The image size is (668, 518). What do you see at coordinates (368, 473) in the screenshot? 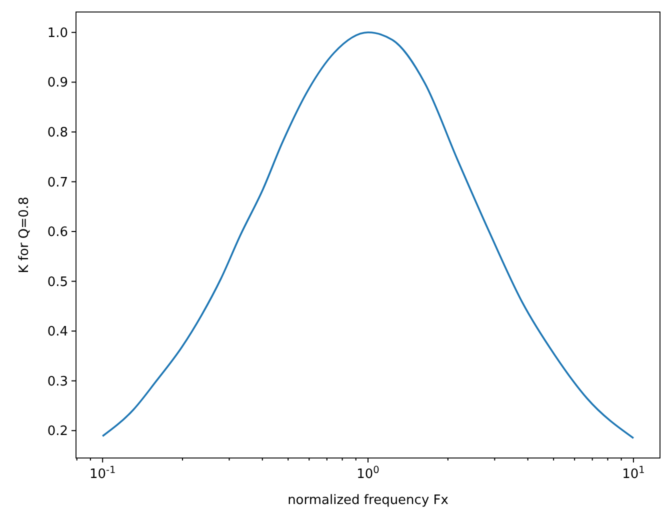
I see `x-tick-label: 10$^{0}$` at bounding box center [368, 473].